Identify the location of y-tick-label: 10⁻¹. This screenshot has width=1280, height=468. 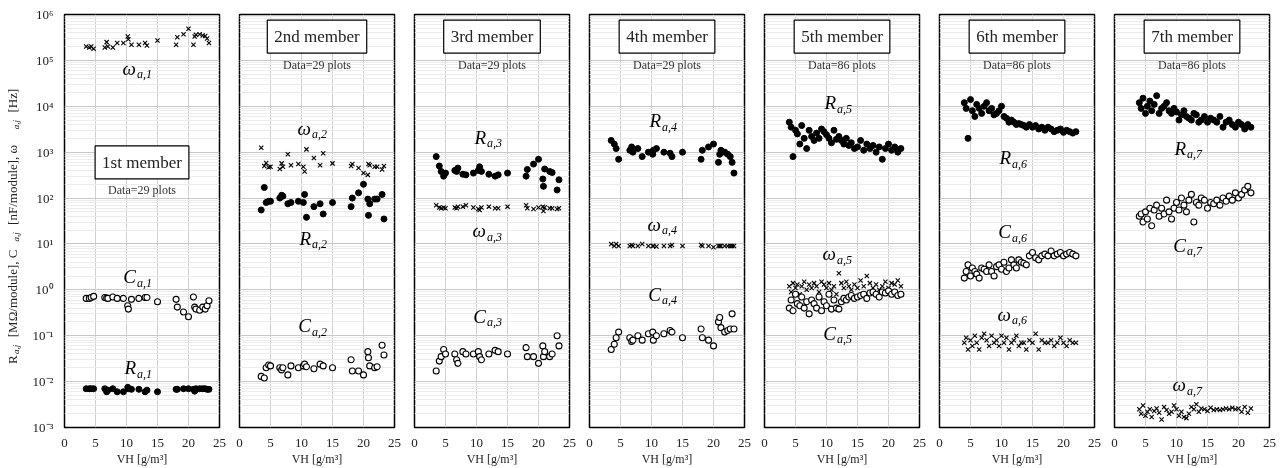
(43, 336).